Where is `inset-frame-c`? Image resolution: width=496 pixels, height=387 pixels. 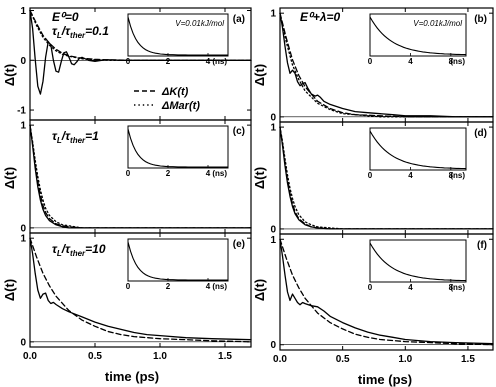
inset-frame-c is located at coordinates (178, 147).